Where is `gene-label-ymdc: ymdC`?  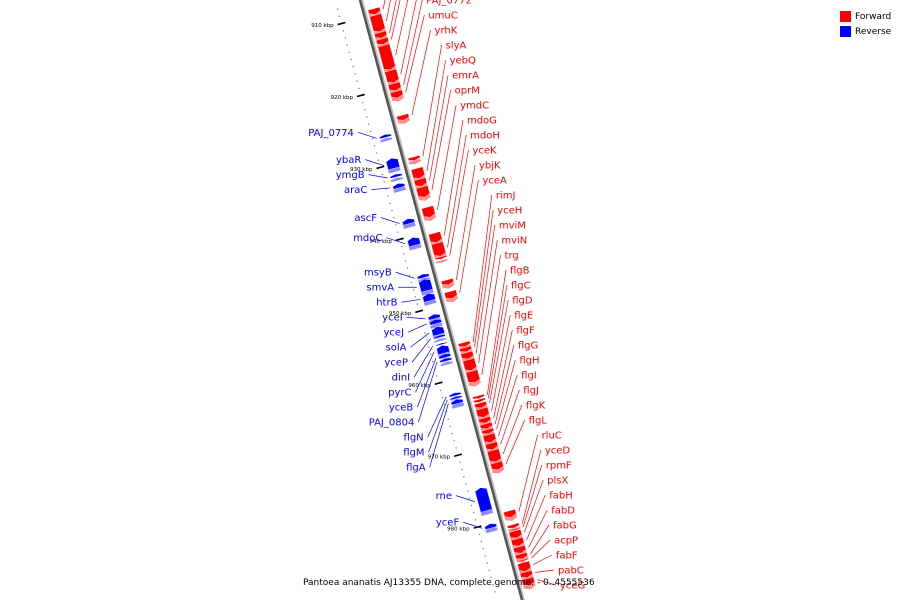
gene-label-ymdc: ymdC is located at coordinates (463, 155).